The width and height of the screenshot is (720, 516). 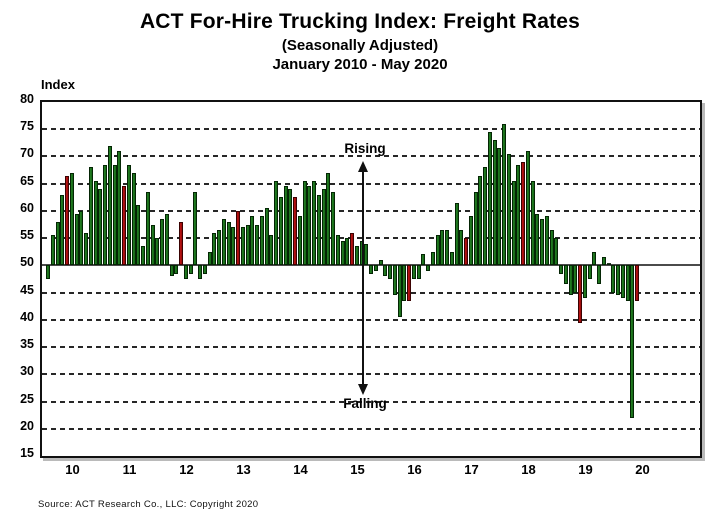 I want to click on x-tick-15: 15, so click(x=357, y=469).